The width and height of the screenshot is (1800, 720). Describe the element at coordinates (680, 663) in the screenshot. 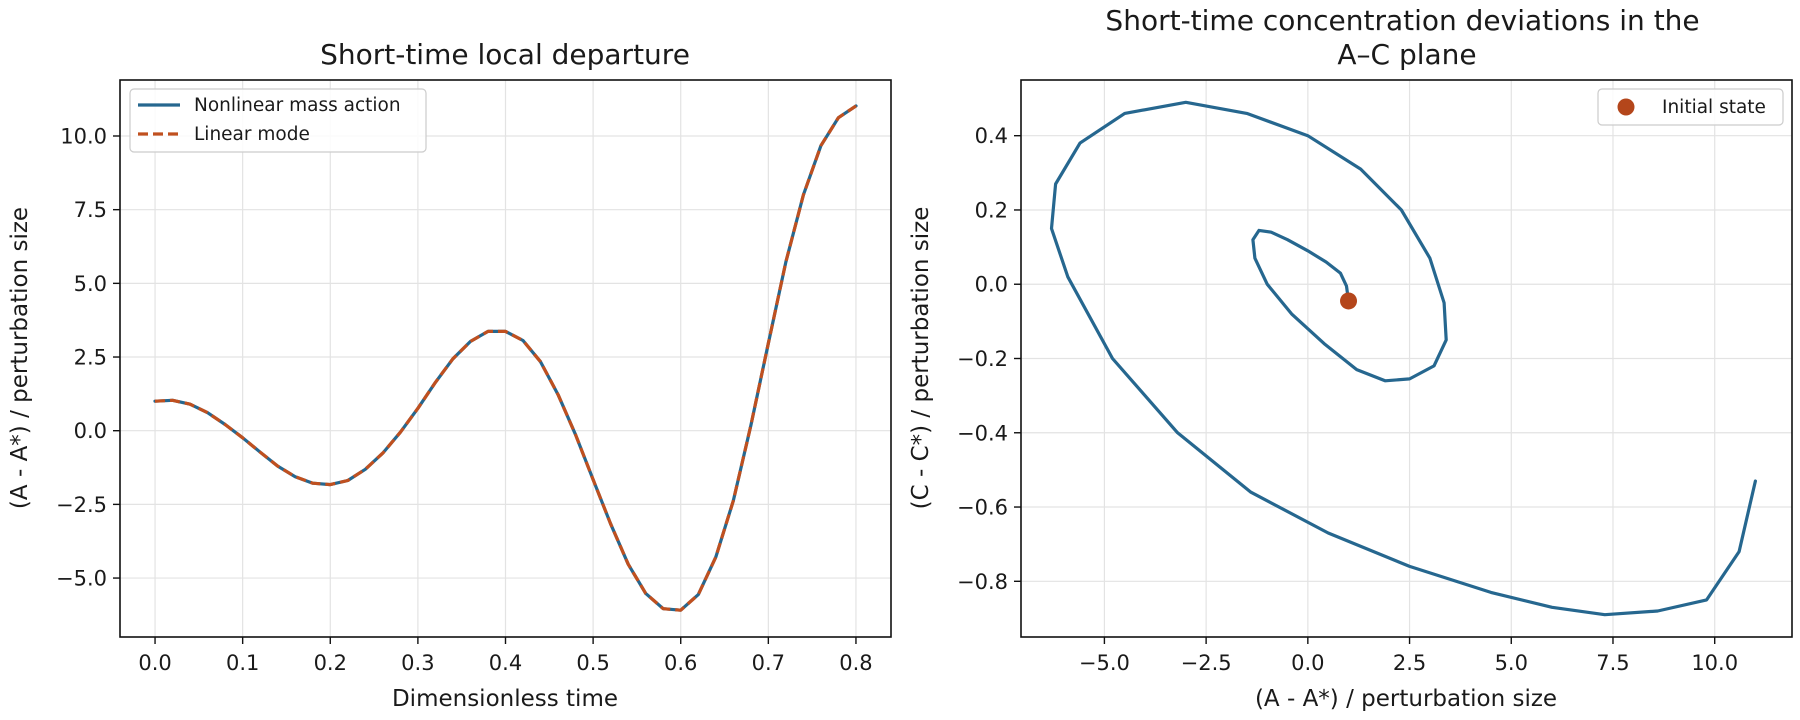

I see `left-x-tick-label: 0.6` at that location.